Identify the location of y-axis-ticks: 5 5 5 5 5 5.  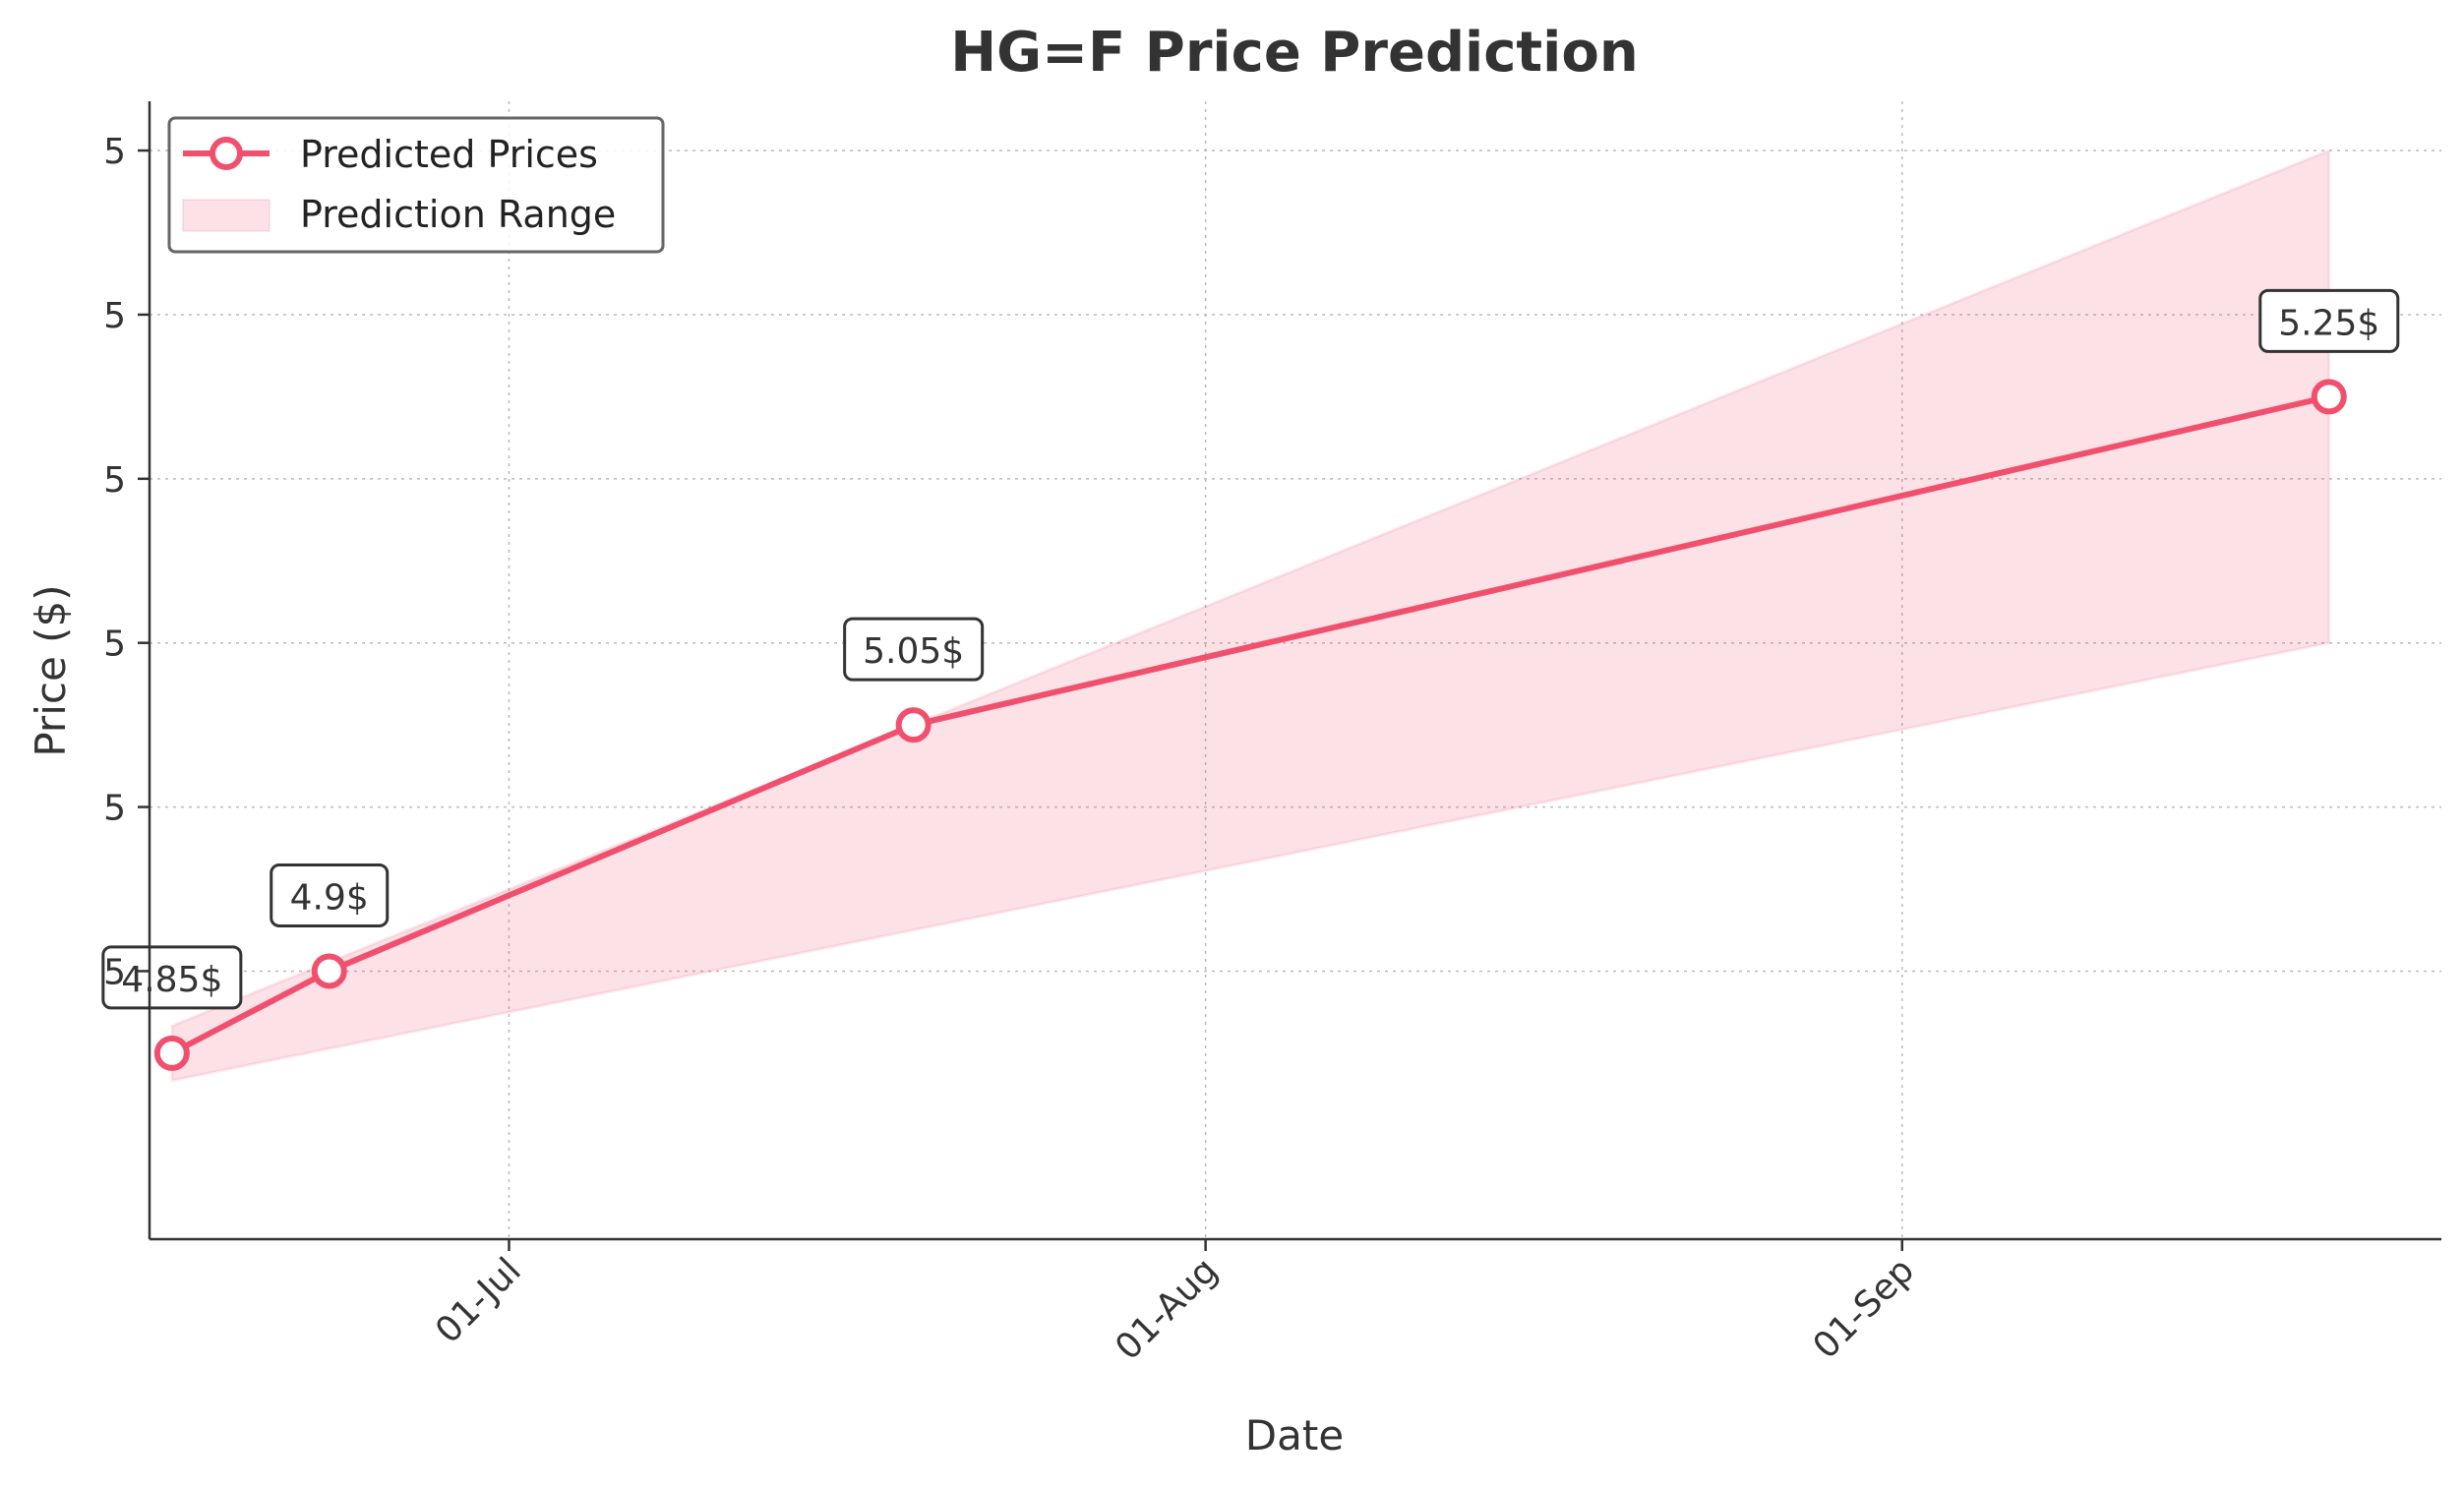
(127, 562).